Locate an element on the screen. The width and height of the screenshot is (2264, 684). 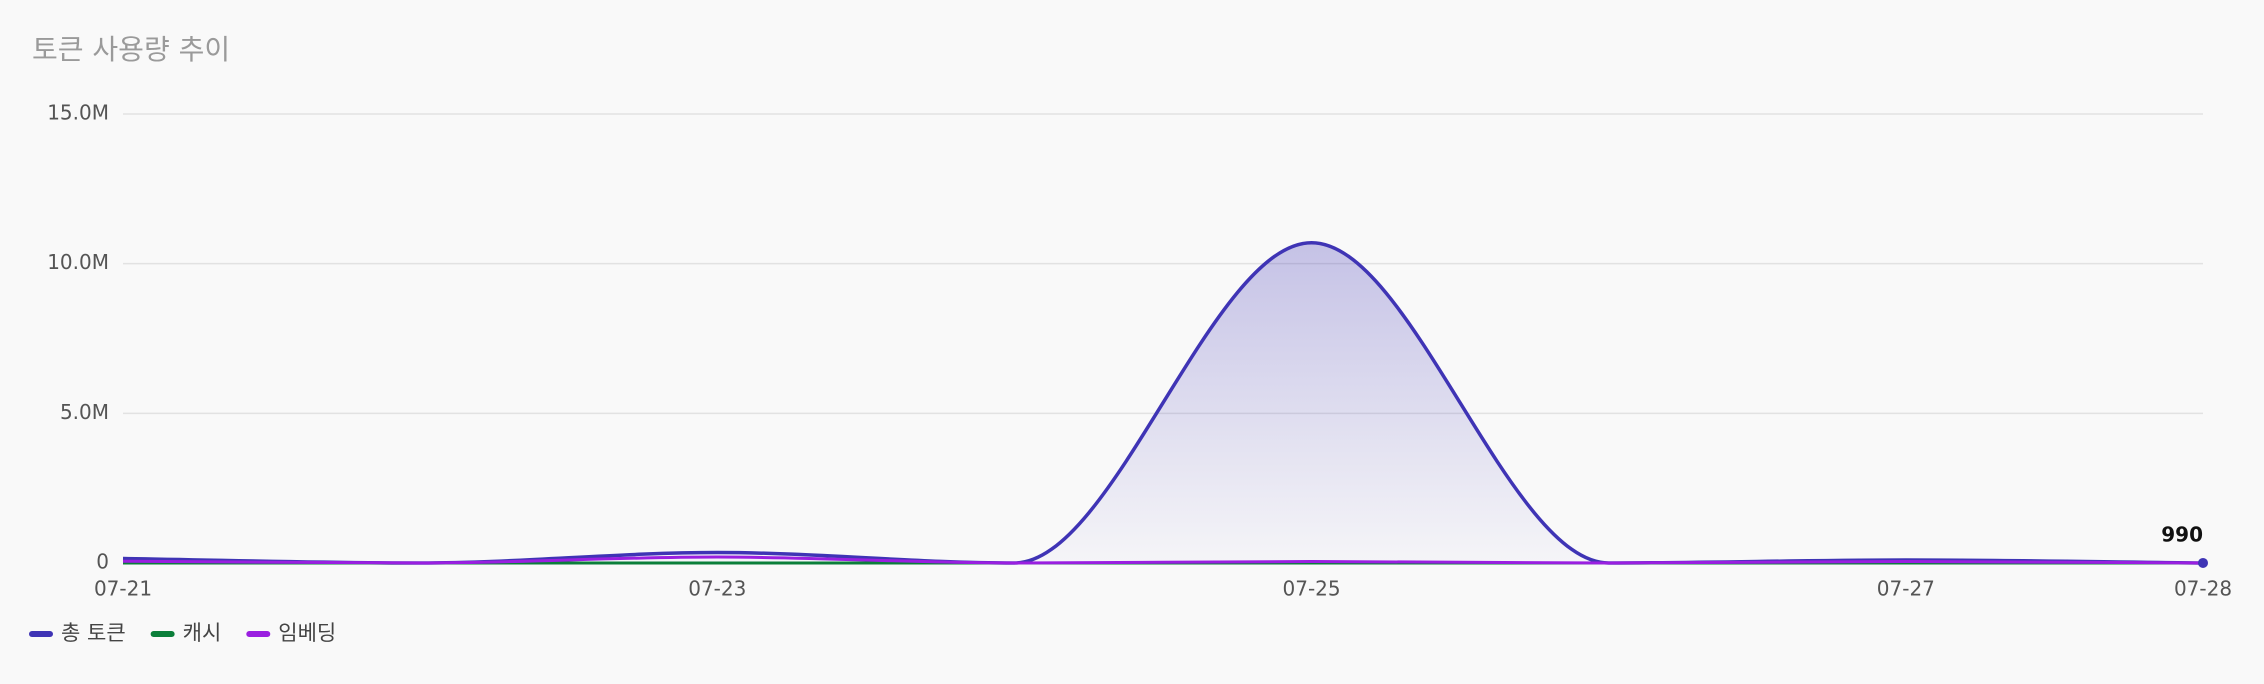
x-tick-label: 07-25 is located at coordinates (1312, 589).